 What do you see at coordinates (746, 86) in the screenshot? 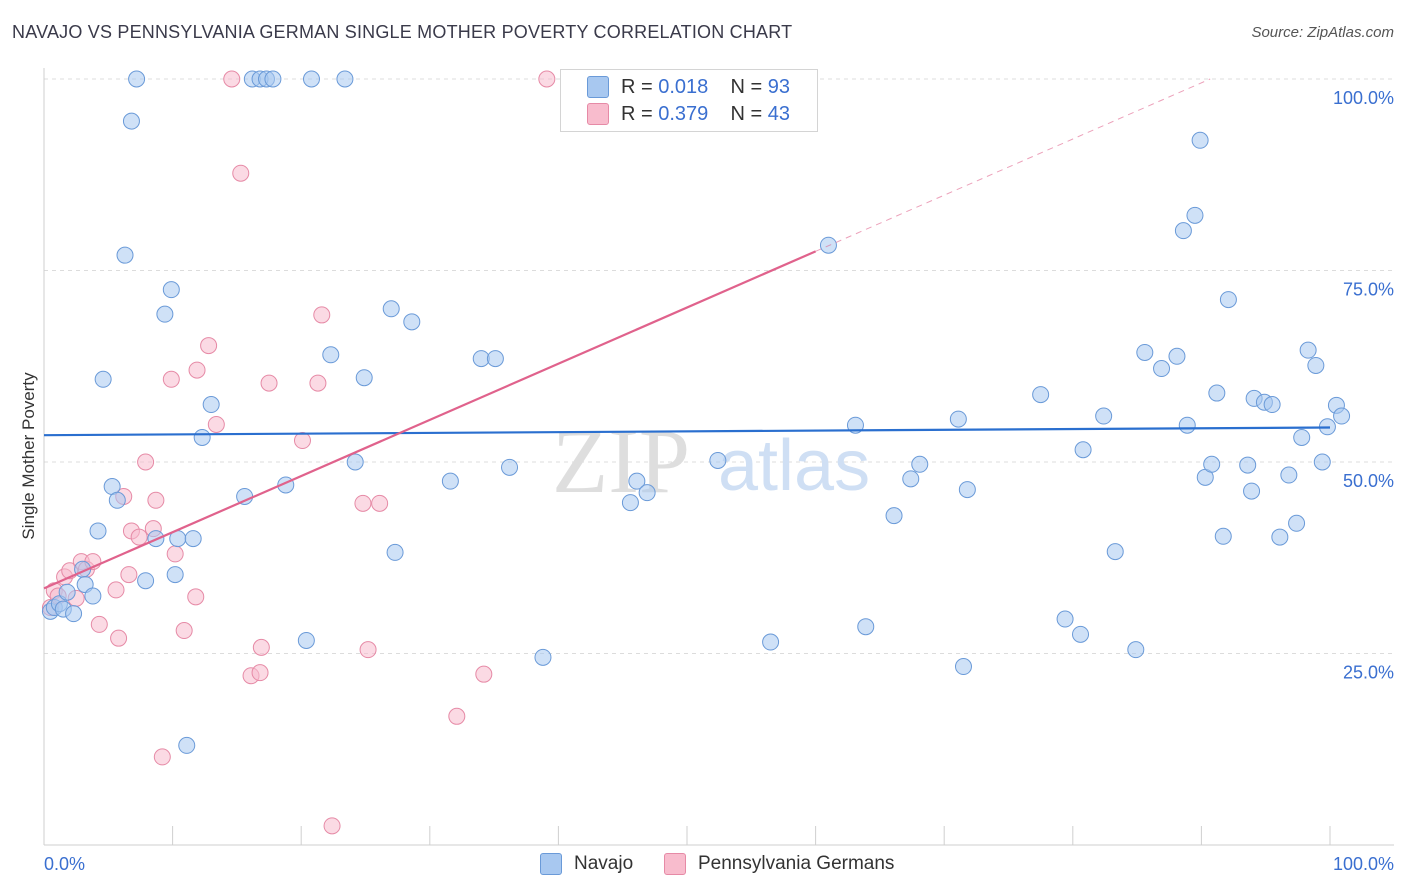
I see `legend-n-label: N =` at bounding box center [746, 86].